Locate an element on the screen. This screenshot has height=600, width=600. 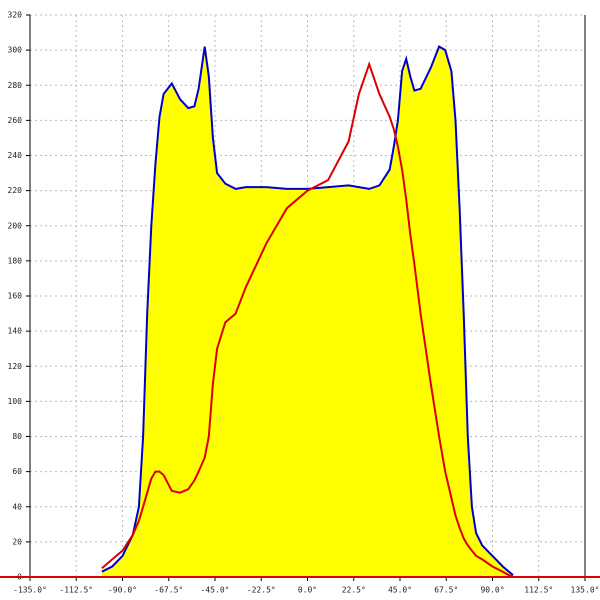
x-tick-label: -67.5° is located at coordinates (168, 590).